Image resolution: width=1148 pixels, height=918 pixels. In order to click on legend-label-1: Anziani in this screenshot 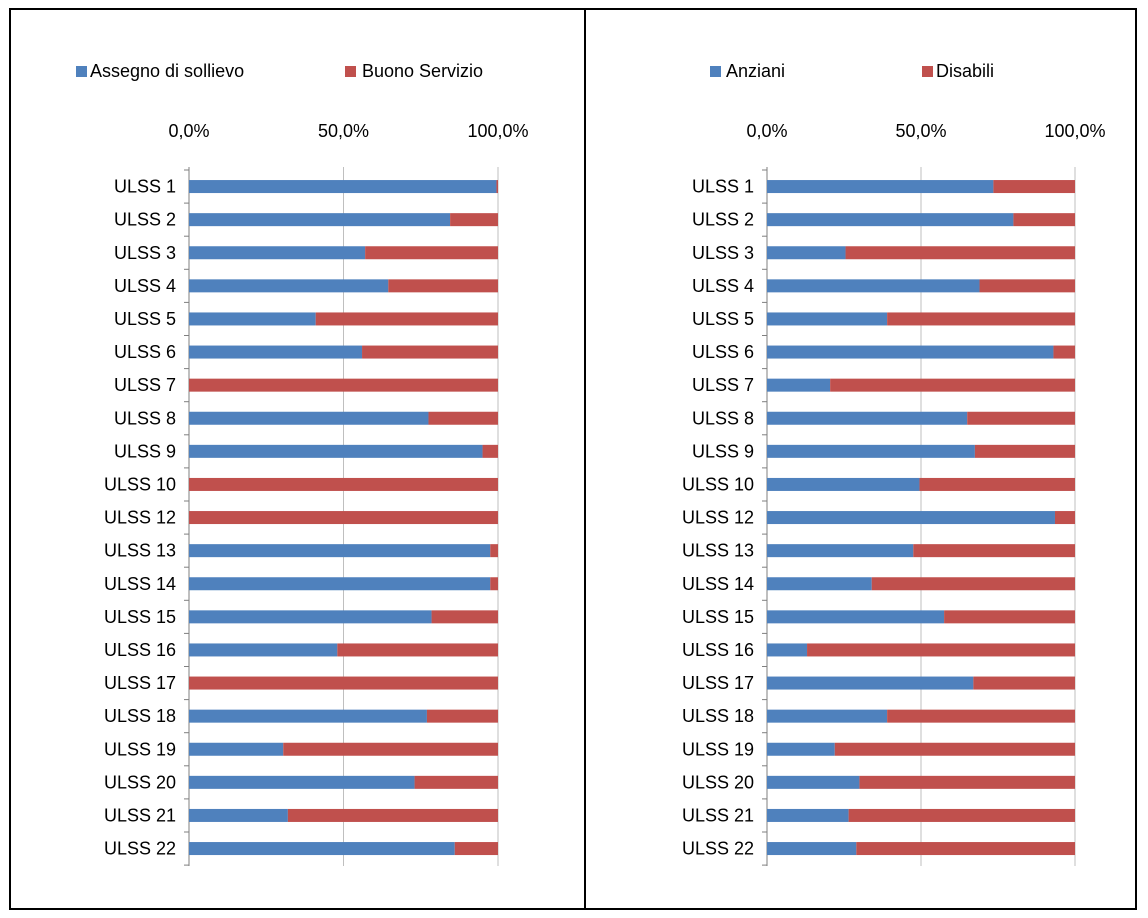, I will do `click(755, 71)`.